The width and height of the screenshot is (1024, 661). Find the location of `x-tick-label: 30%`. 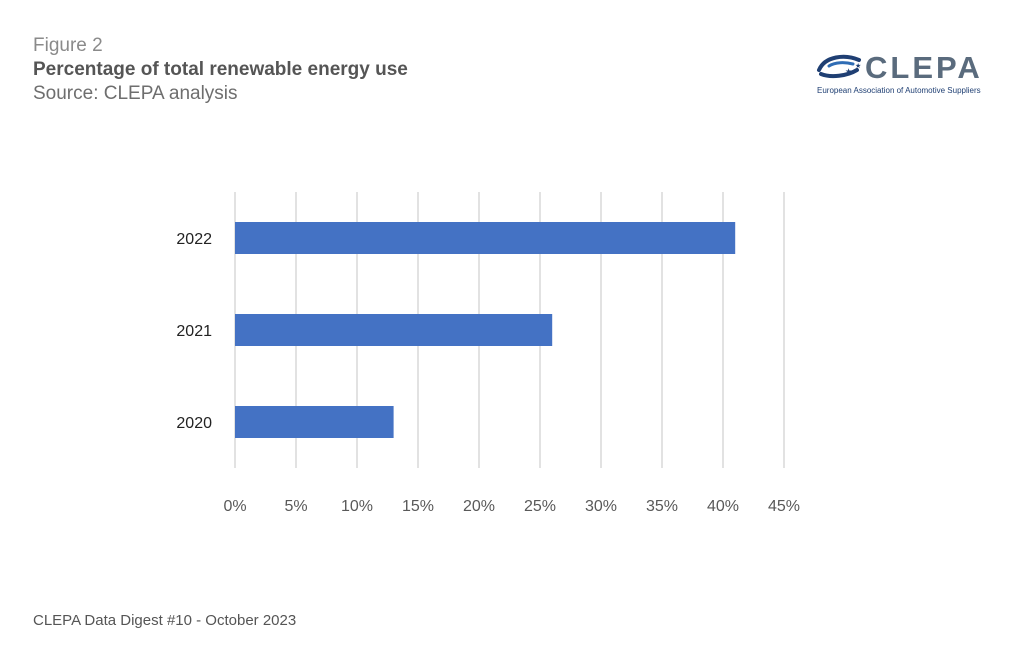

x-tick-label: 30% is located at coordinates (601, 506).